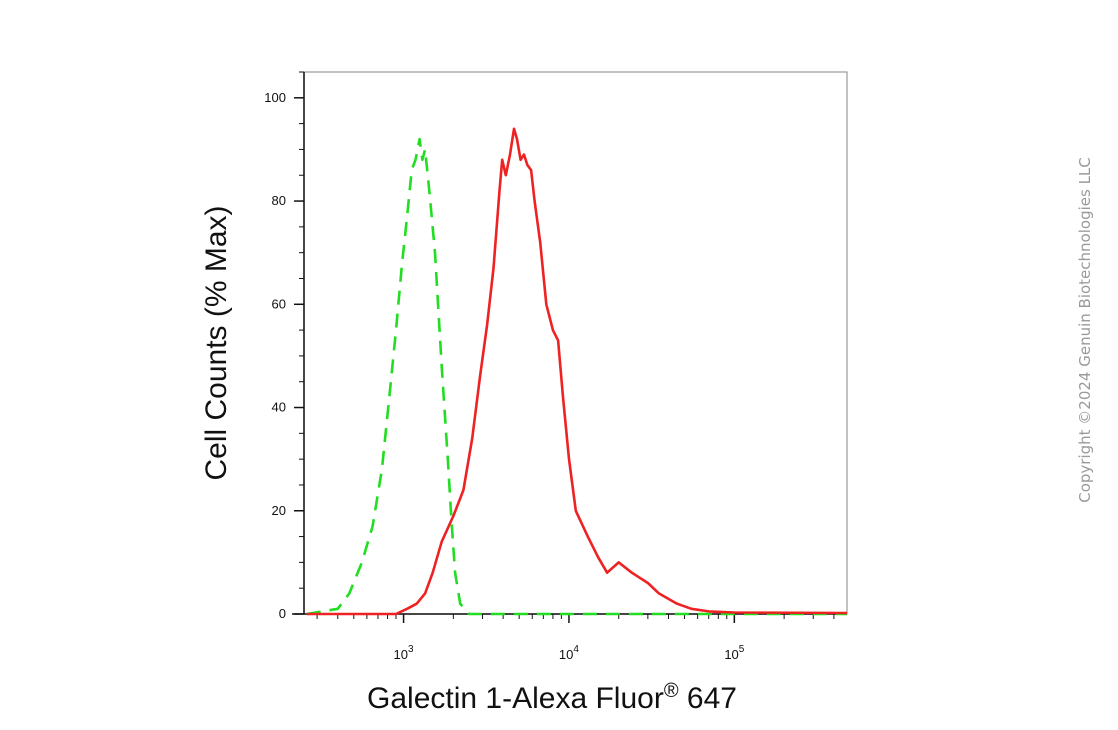 Image resolution: width=1118 pixels, height=730 pixels. I want to click on x-axis-title-main: Galectin 1-Alexa Fluor, so click(515, 698).